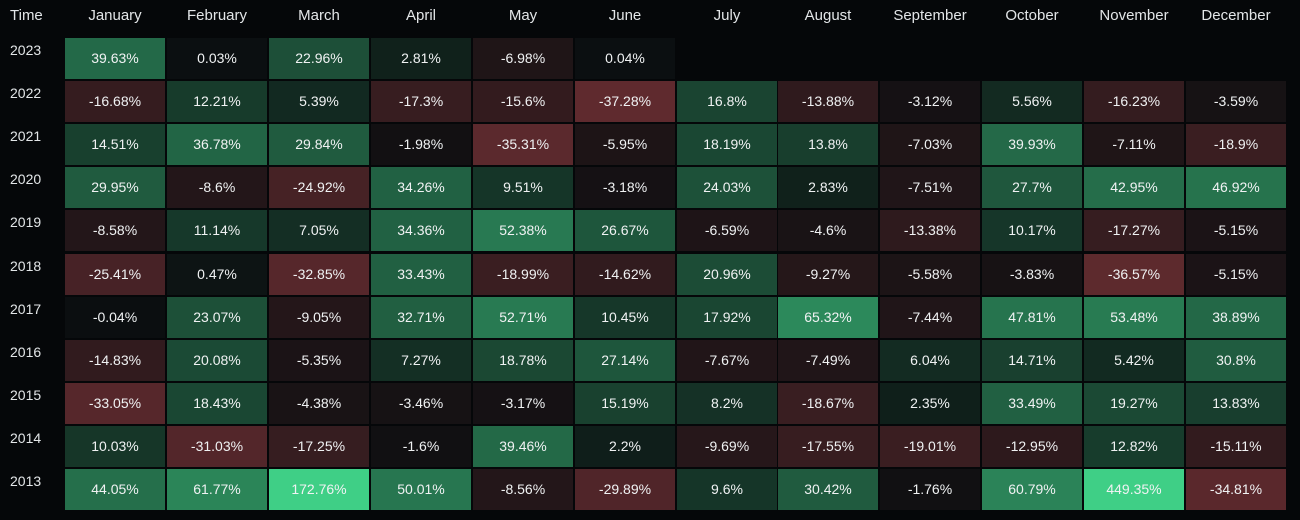 Image resolution: width=1300 pixels, height=520 pixels. Describe the element at coordinates (625, 403) in the screenshot. I see `heatmap-cell-2015-june: 15.19%` at that location.